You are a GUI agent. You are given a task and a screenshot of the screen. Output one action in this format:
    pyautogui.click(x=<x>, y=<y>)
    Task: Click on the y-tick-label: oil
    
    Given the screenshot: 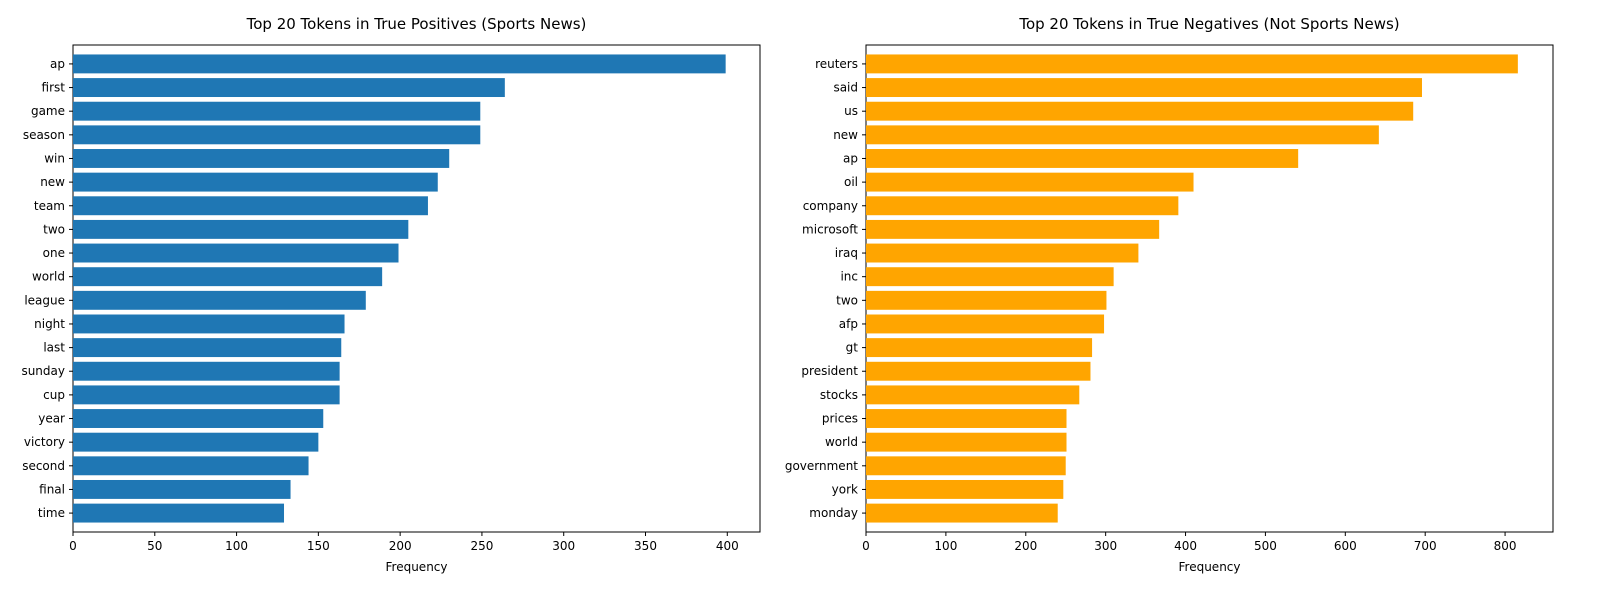 What is the action you would take?
    pyautogui.click(x=851, y=182)
    